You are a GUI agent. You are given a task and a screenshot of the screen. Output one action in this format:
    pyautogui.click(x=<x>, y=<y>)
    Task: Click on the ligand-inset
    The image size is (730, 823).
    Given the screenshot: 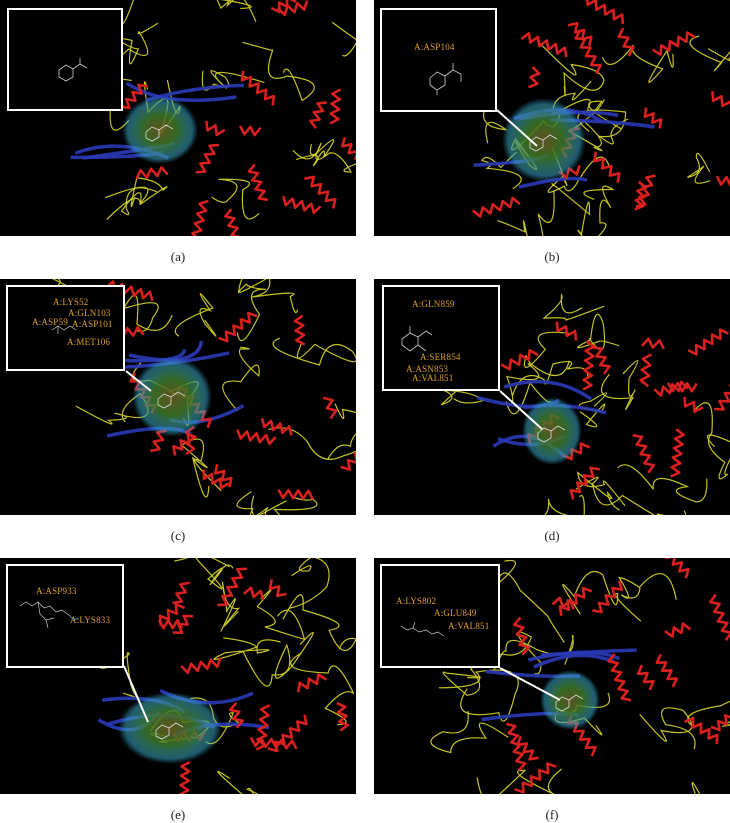 What is the action you would take?
    pyautogui.click(x=65, y=59)
    